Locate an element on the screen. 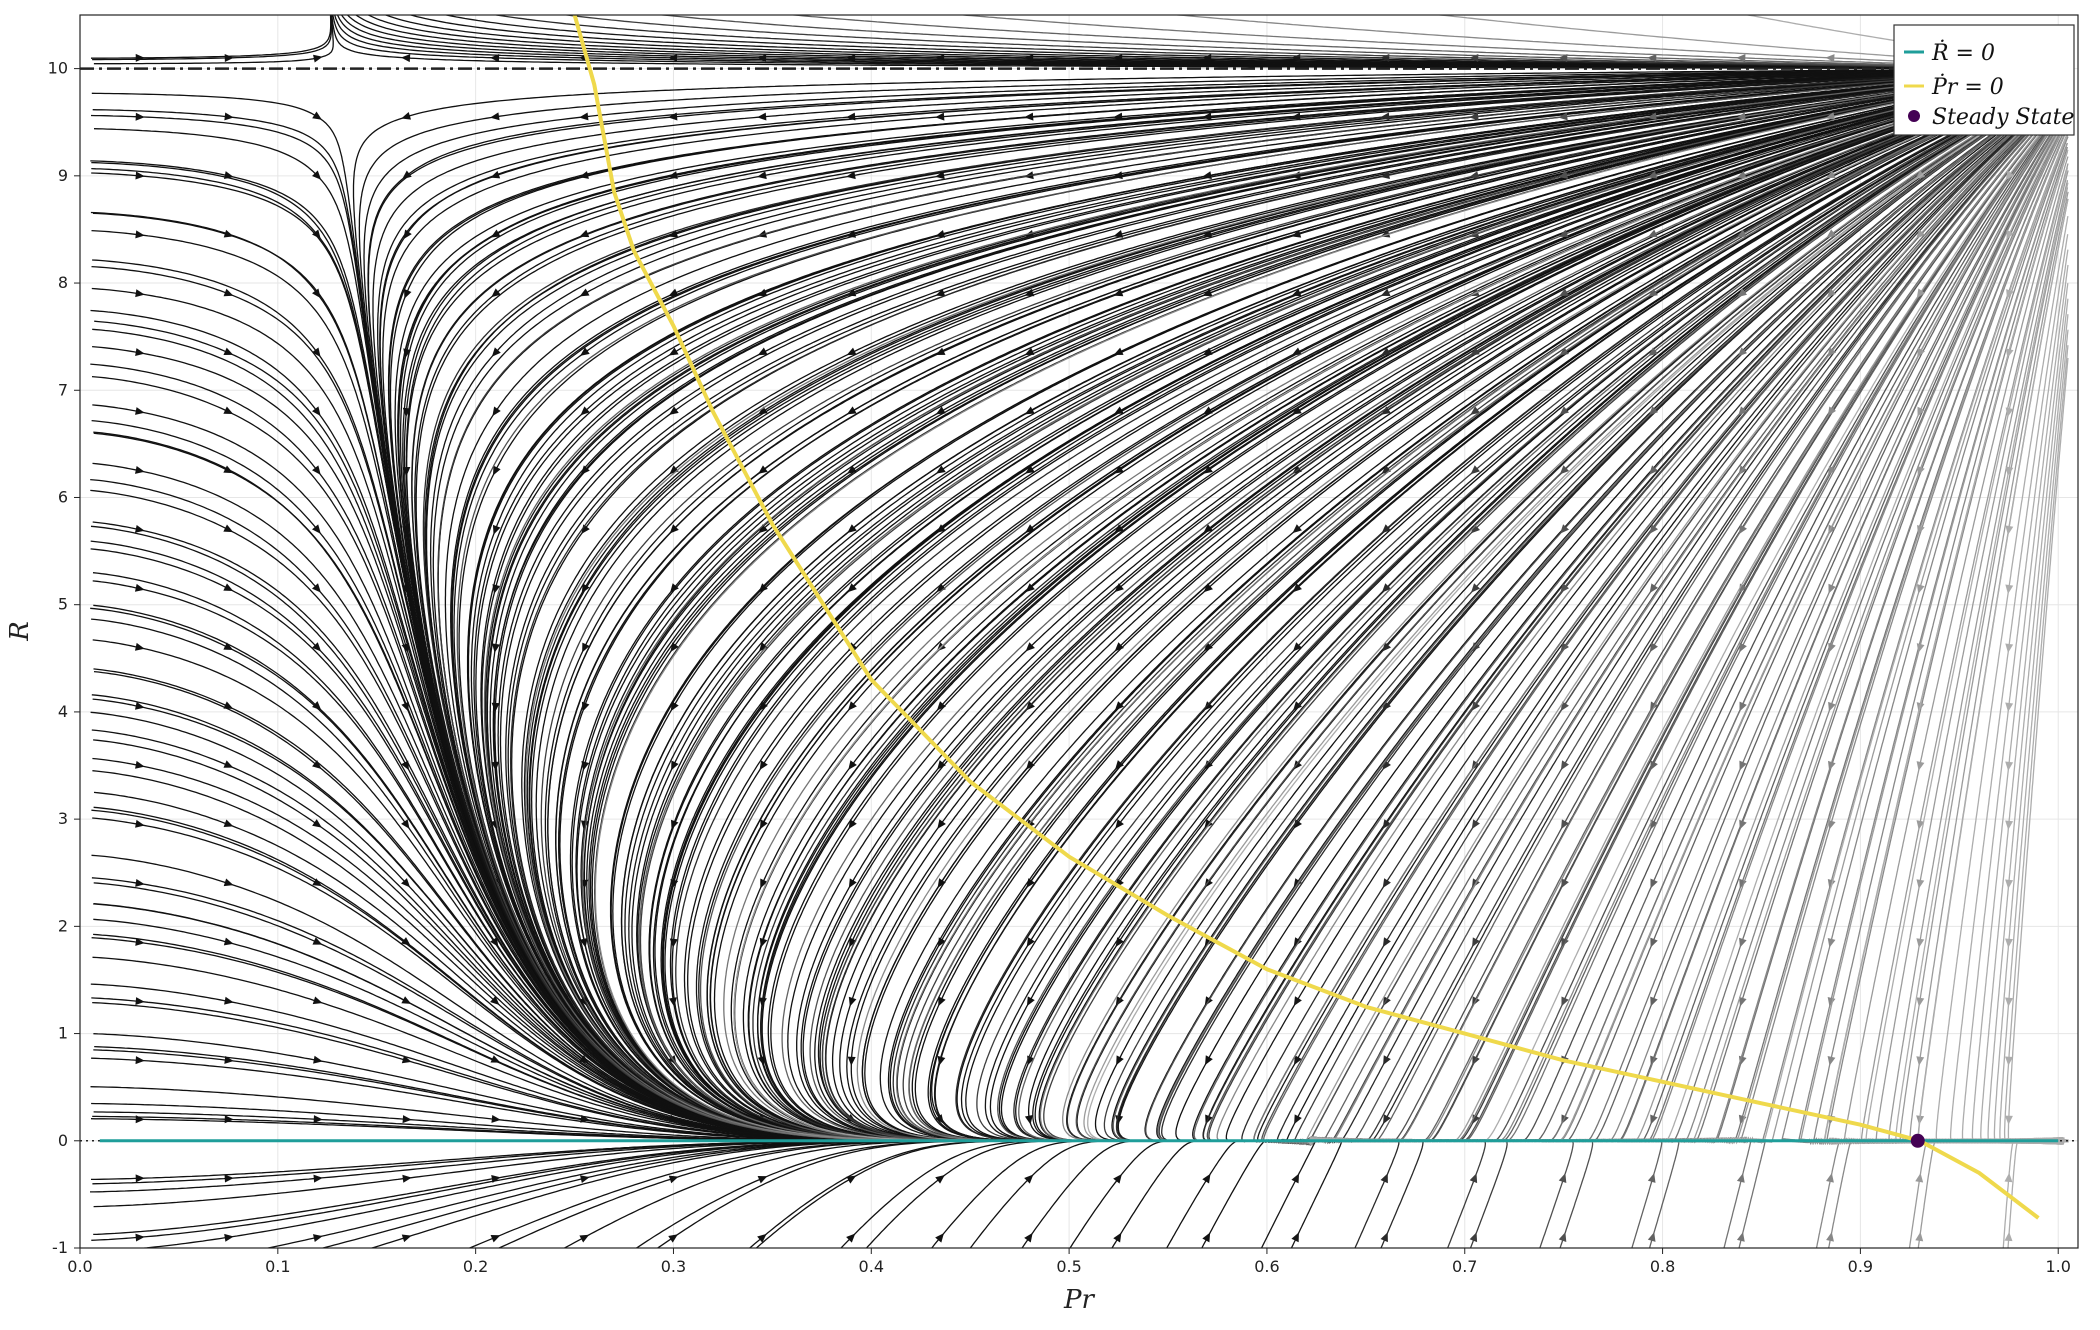 The image size is (2100, 1330). x-tick-label: 0.6 is located at coordinates (1266, 1266).